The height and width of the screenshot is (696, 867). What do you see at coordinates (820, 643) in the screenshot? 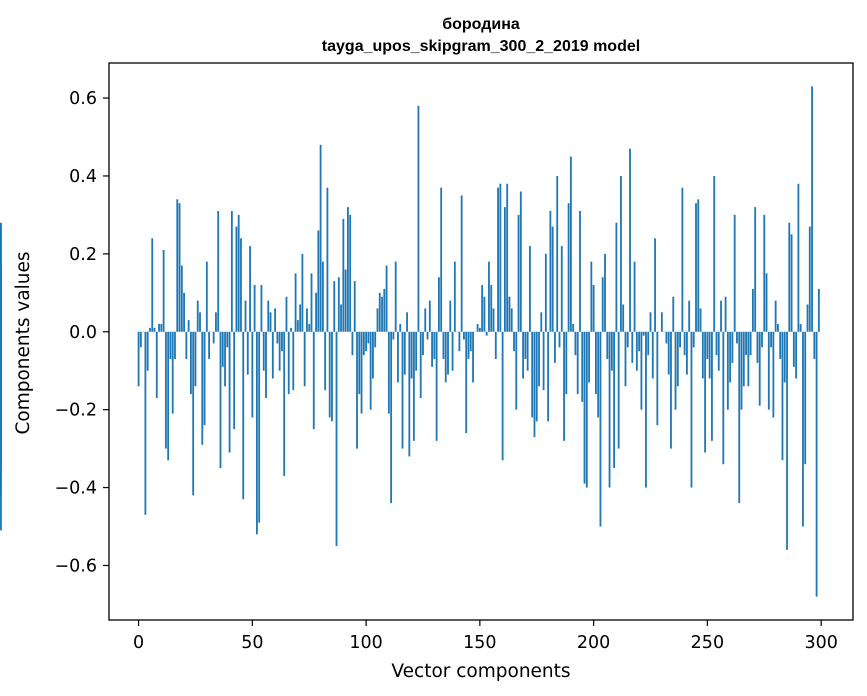
I see `x-tick-label: 300` at bounding box center [820, 643].